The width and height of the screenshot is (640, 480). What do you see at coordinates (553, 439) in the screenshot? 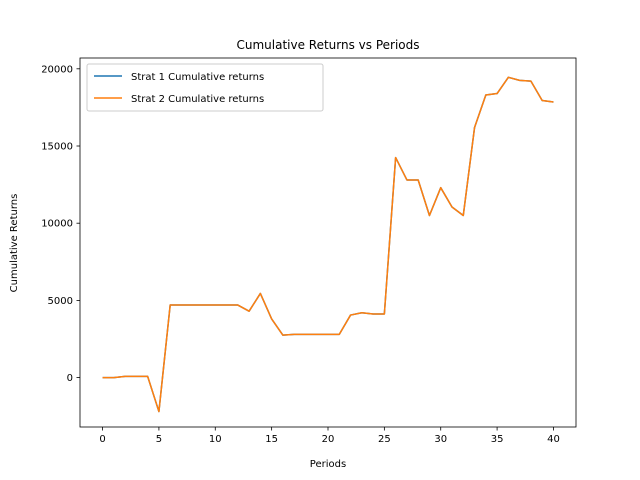
I see `x-tick-label: 40` at bounding box center [553, 439].